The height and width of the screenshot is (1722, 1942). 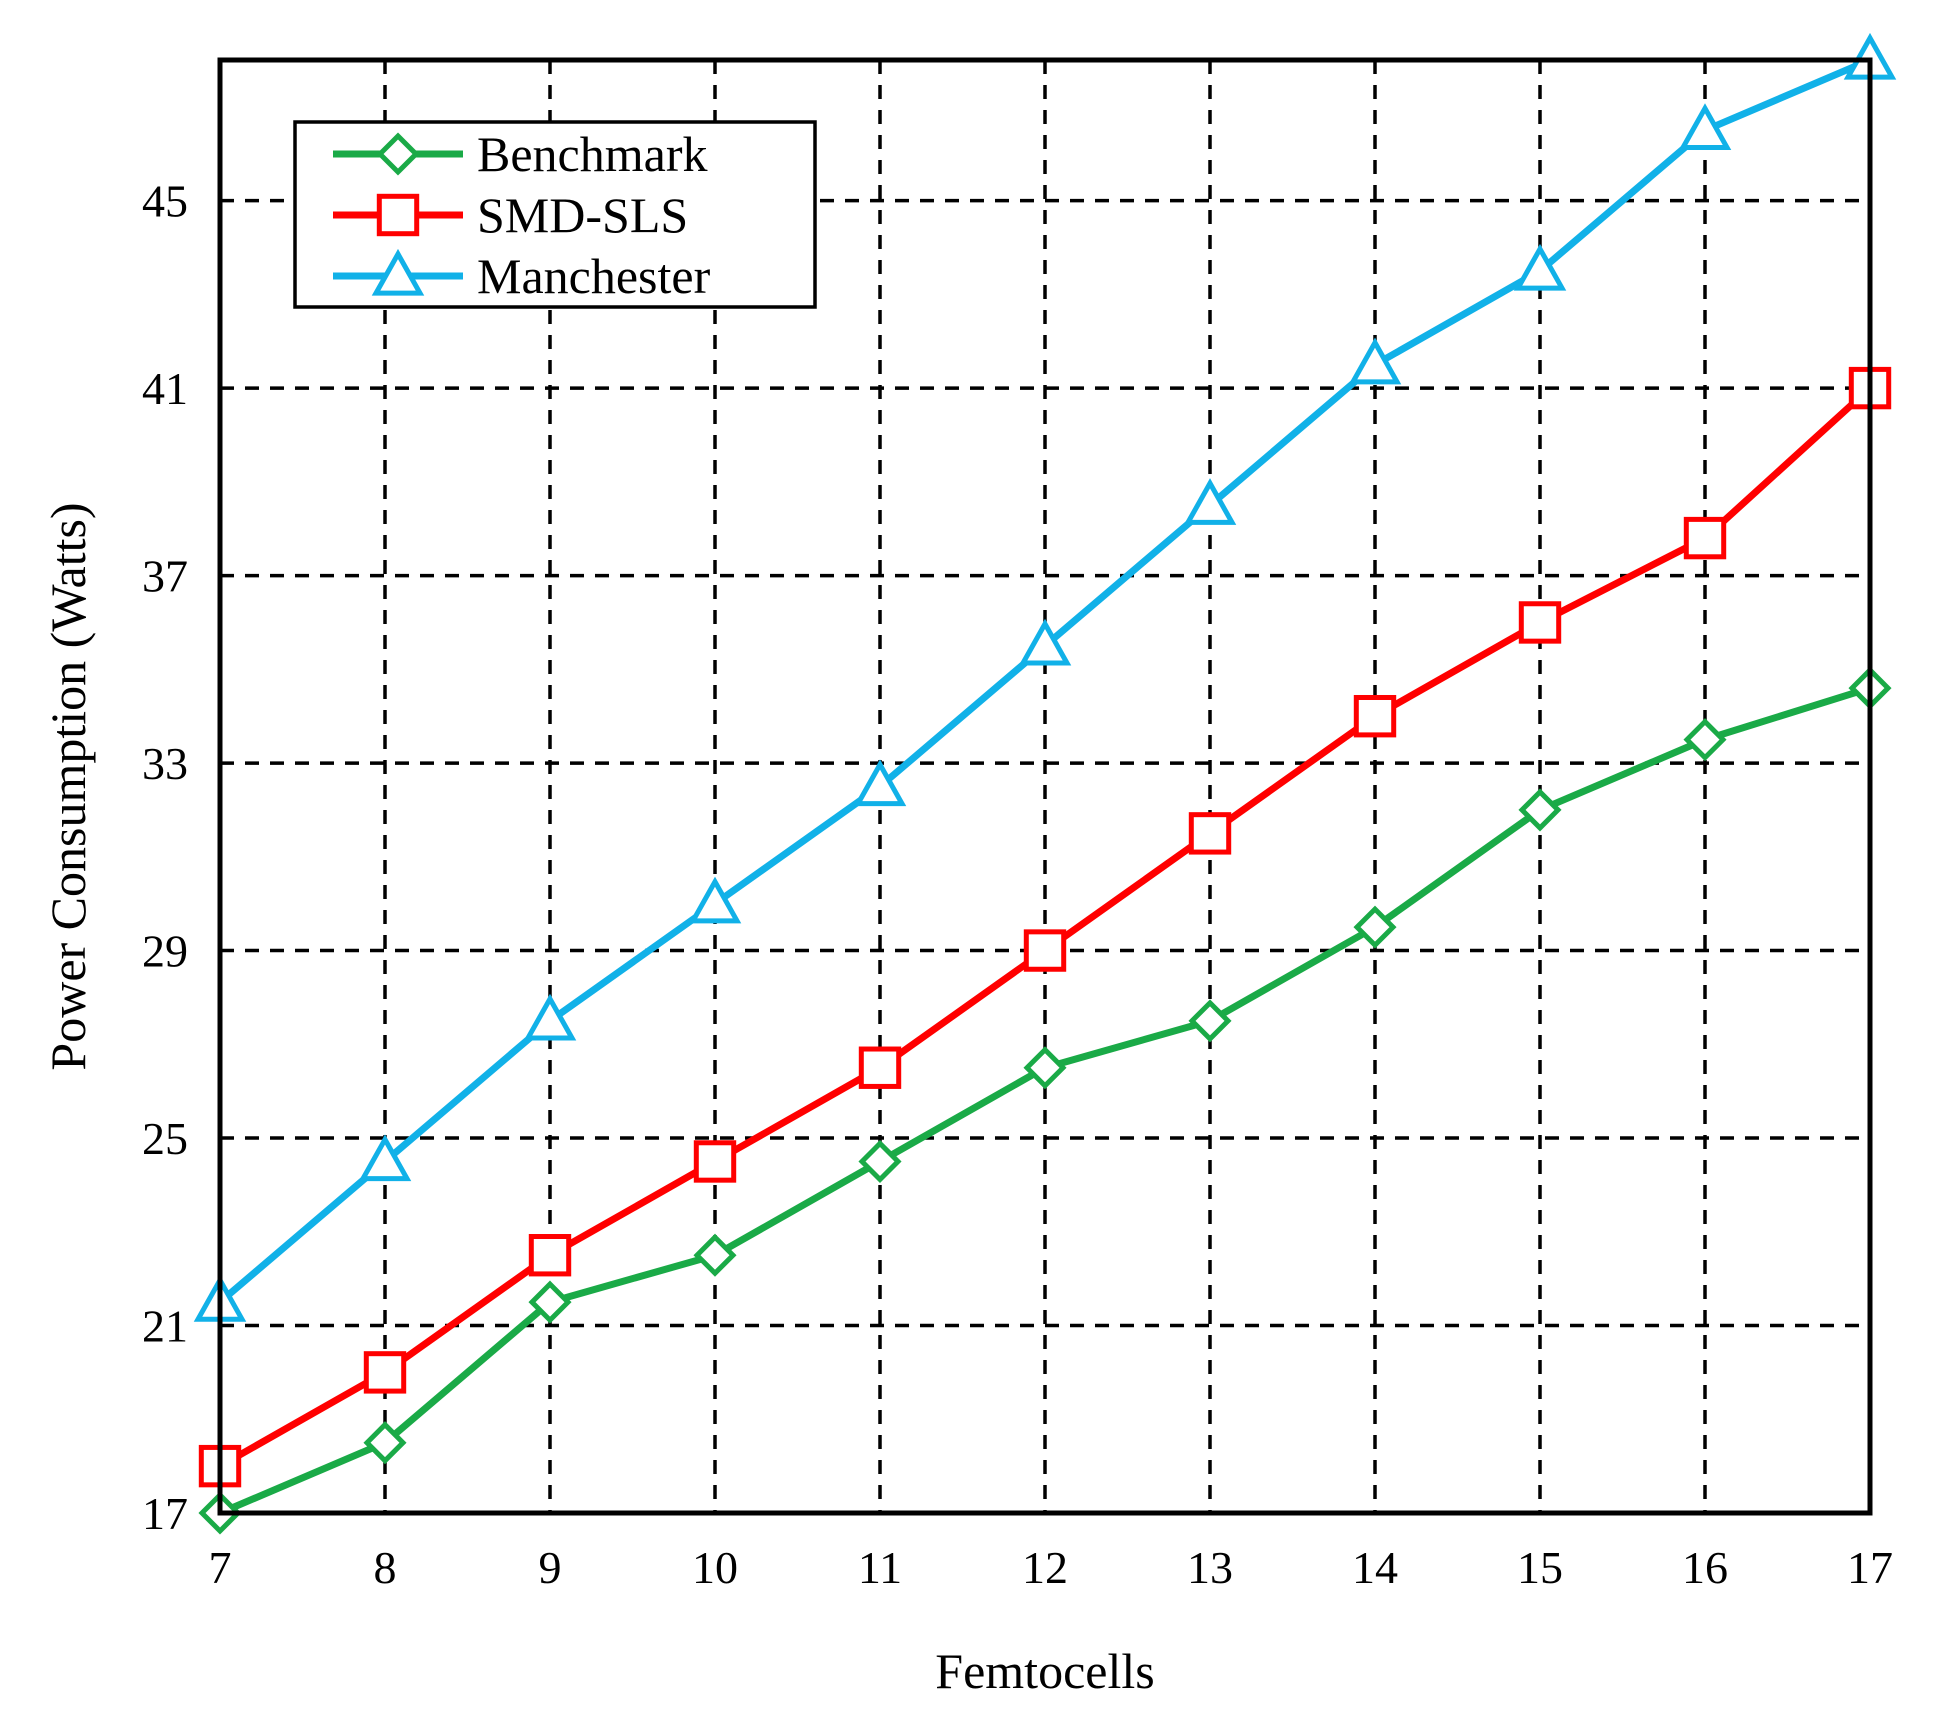 I want to click on x-tick-label: 7, so click(x=220, y=1567).